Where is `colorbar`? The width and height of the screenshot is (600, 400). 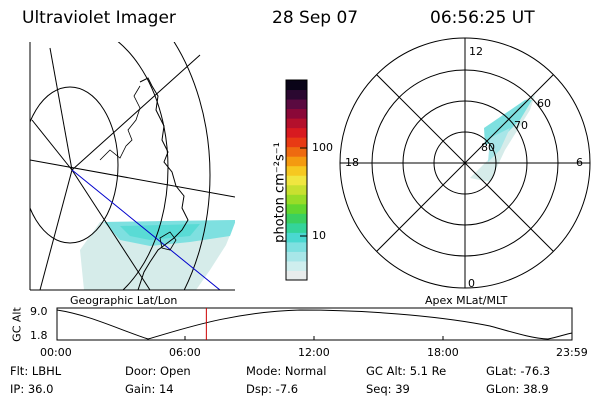 colorbar is located at coordinates (296, 180).